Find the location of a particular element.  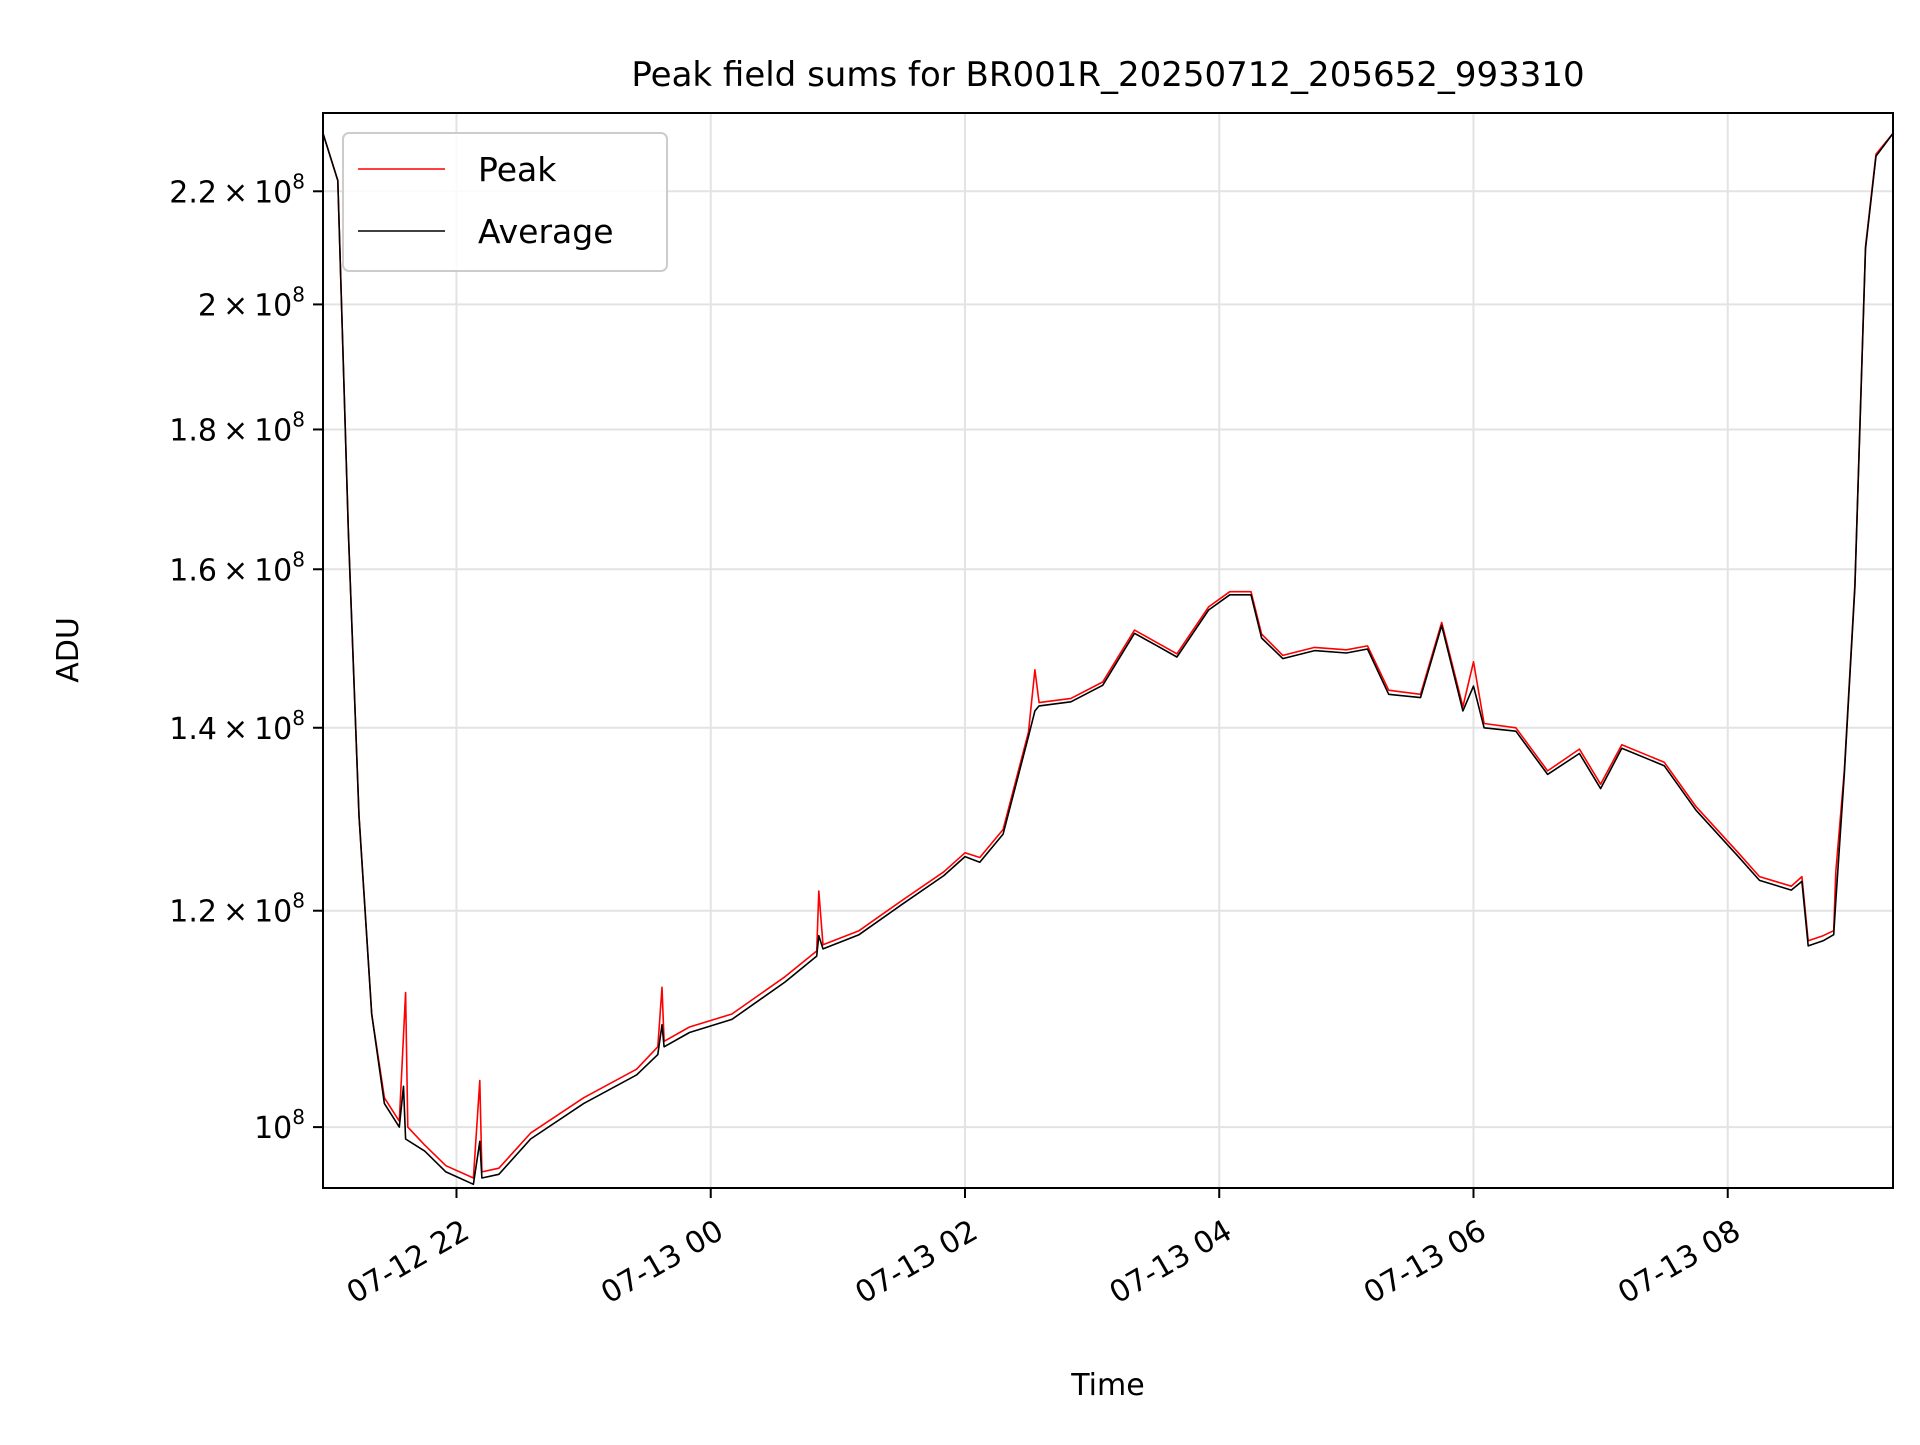

y-tick-label: 2 × 10⁸ is located at coordinates (251, 302).